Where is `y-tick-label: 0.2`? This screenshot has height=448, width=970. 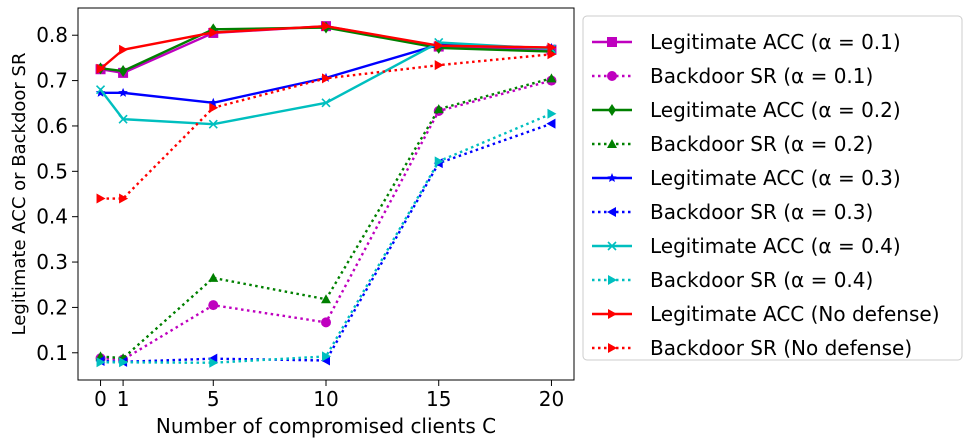
y-tick-label: 0.2 is located at coordinates (52, 307).